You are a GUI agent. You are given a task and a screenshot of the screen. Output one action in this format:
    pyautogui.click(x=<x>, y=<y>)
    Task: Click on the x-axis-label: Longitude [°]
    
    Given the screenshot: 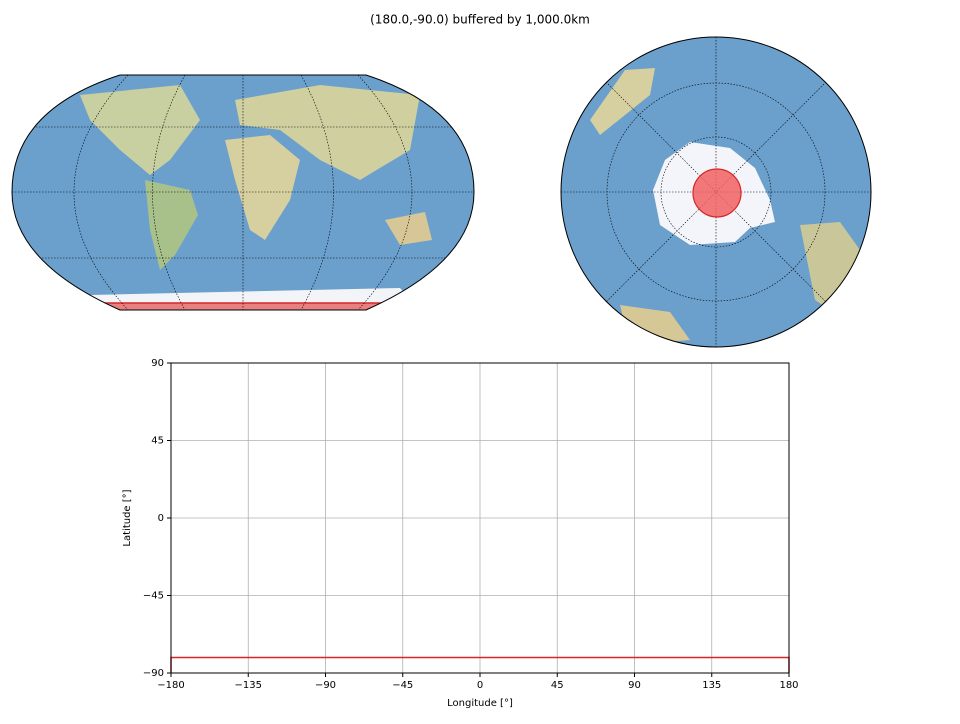 What is the action you would take?
    pyautogui.click(x=480, y=703)
    